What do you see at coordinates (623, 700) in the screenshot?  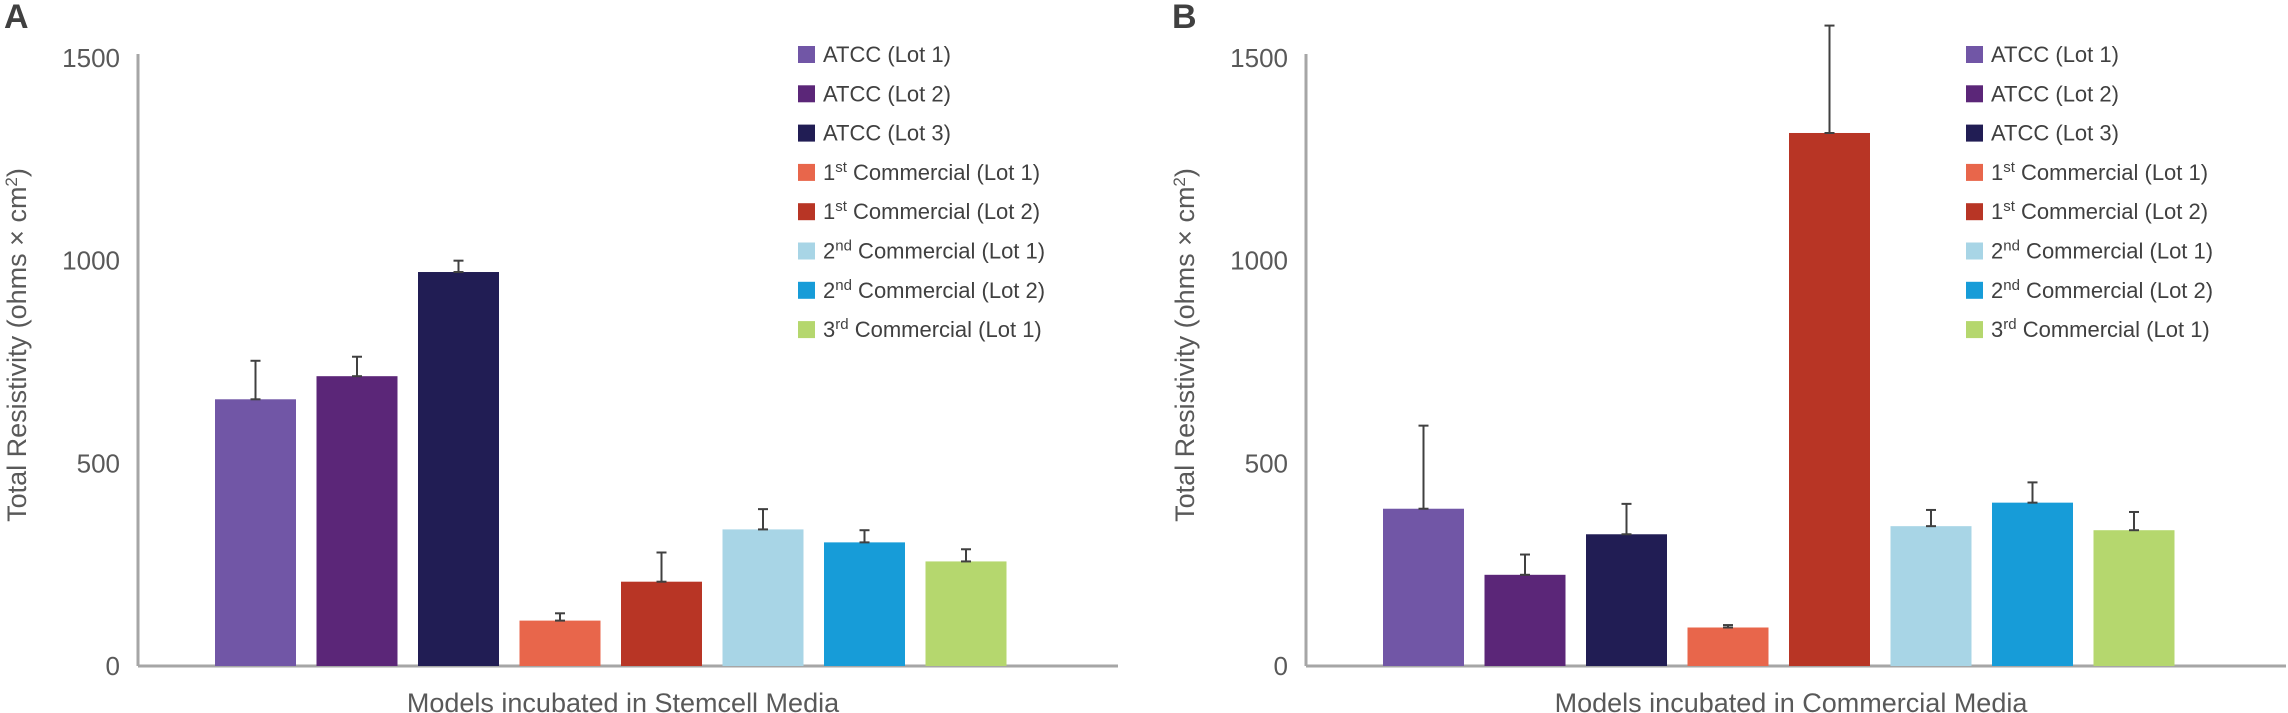 I see `x-axis-title: Models incubated in Stemcell Media` at bounding box center [623, 700].